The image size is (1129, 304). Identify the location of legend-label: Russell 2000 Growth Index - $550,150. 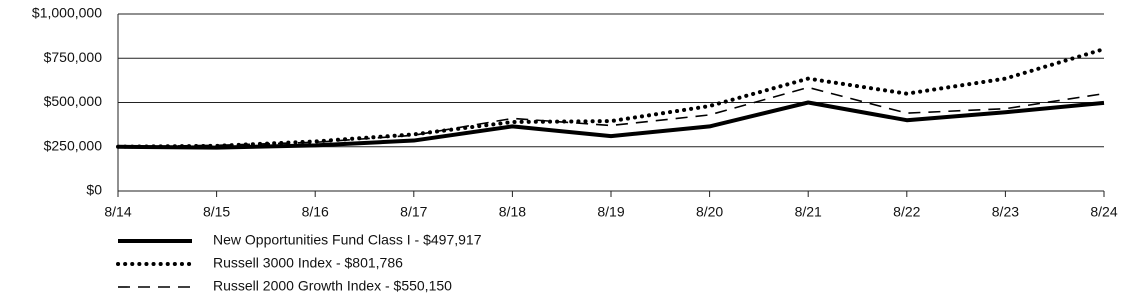
(332, 286).